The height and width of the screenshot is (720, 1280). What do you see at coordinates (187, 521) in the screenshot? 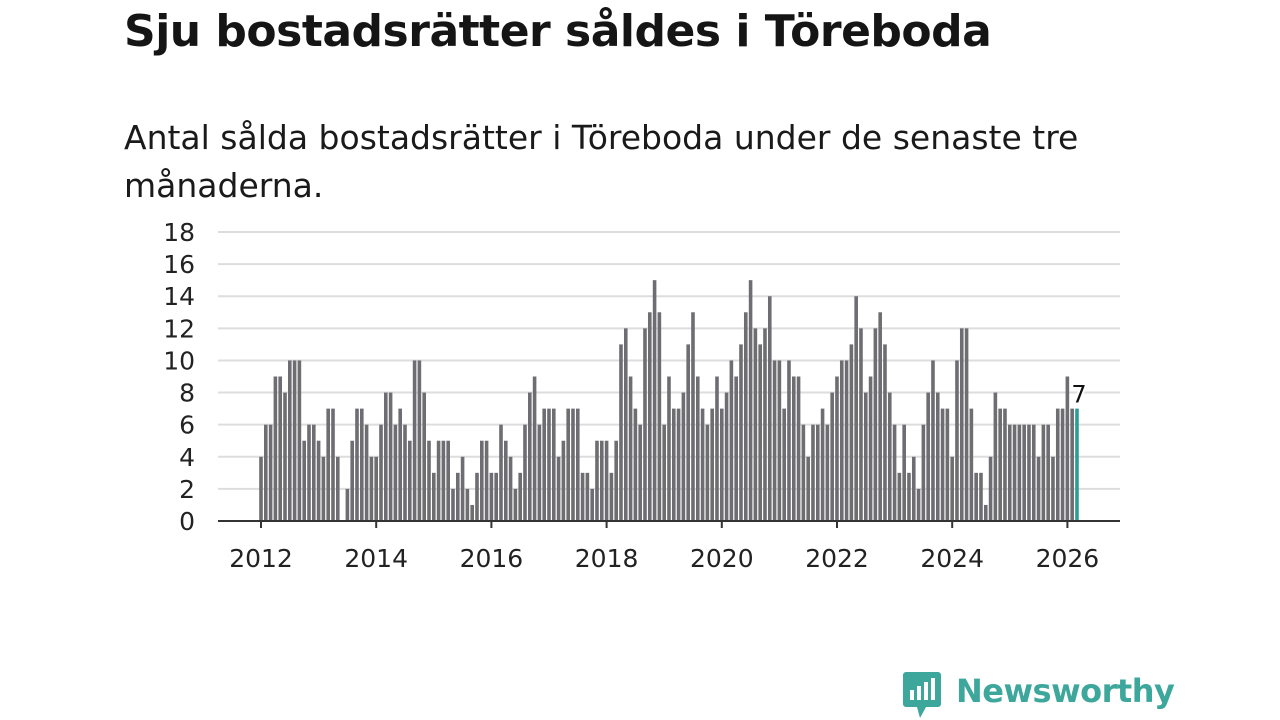
I see `y-tick-label: 0` at bounding box center [187, 521].